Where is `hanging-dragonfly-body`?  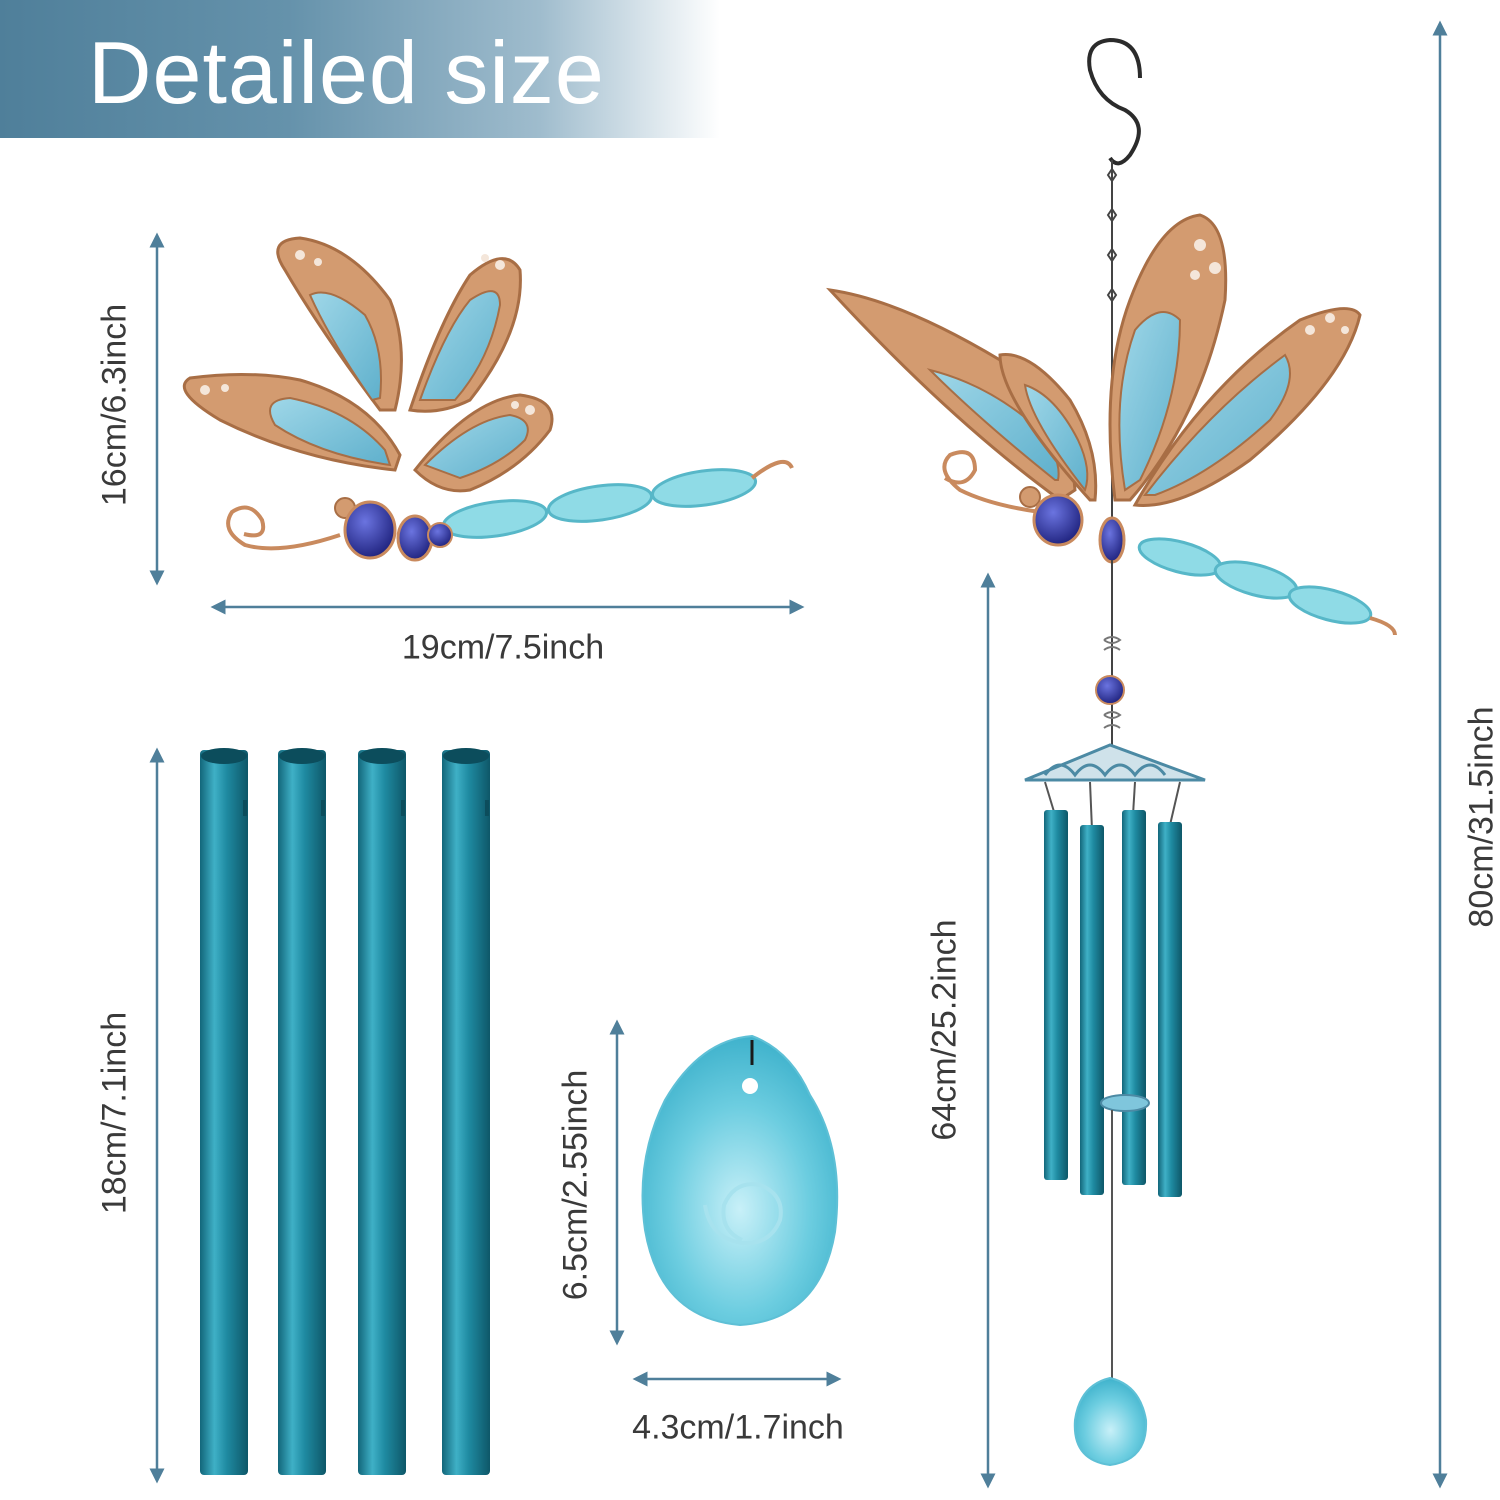 hanging-dragonfly-body is located at coordinates (1072, 525).